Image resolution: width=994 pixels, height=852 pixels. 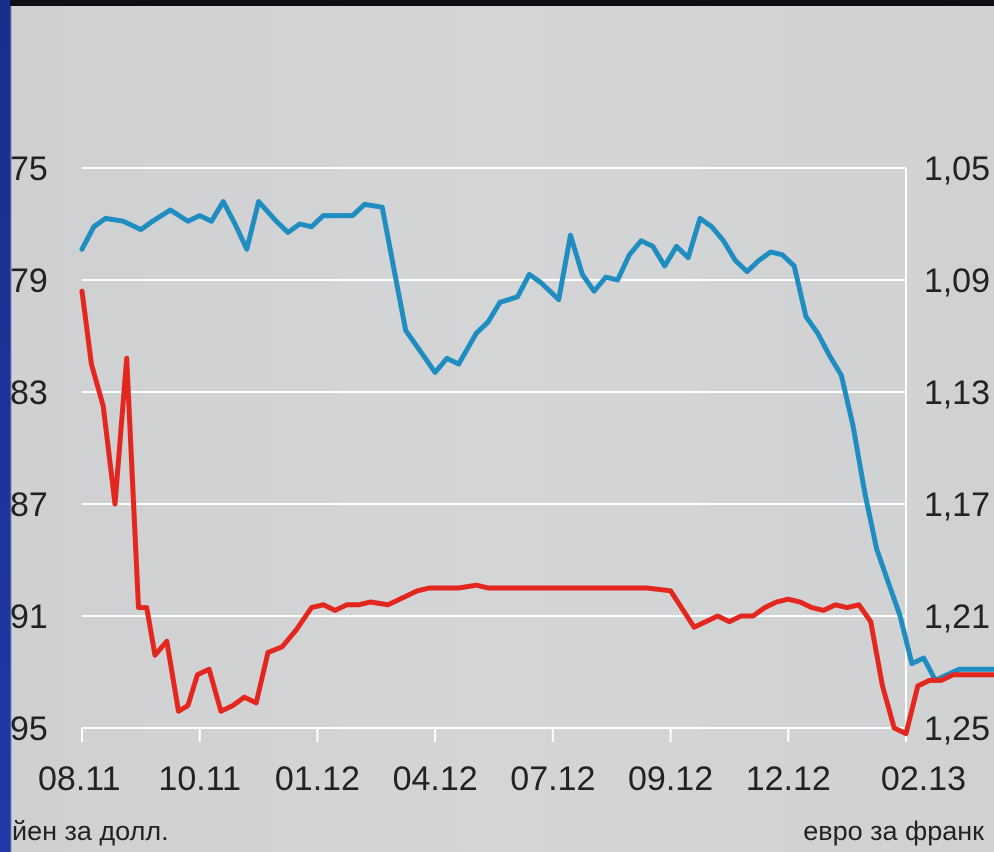 I want to click on right-tick-label: 1,17, so click(x=957, y=505).